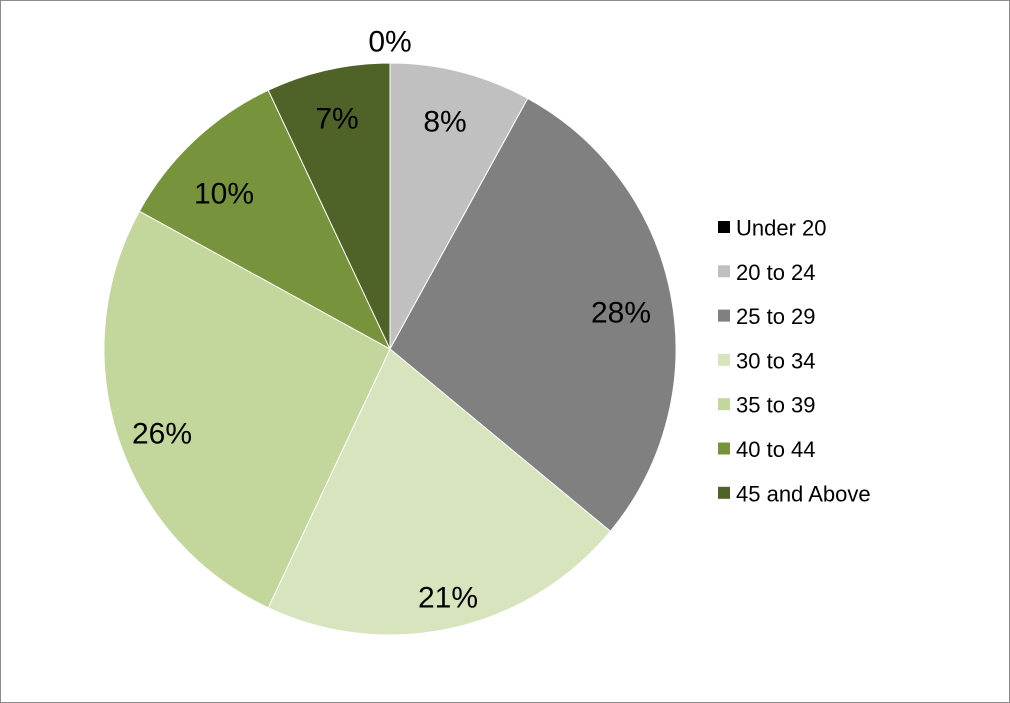  Describe the element at coordinates (224, 194) in the screenshot. I see `data-label-40-to-44: 10%` at that location.